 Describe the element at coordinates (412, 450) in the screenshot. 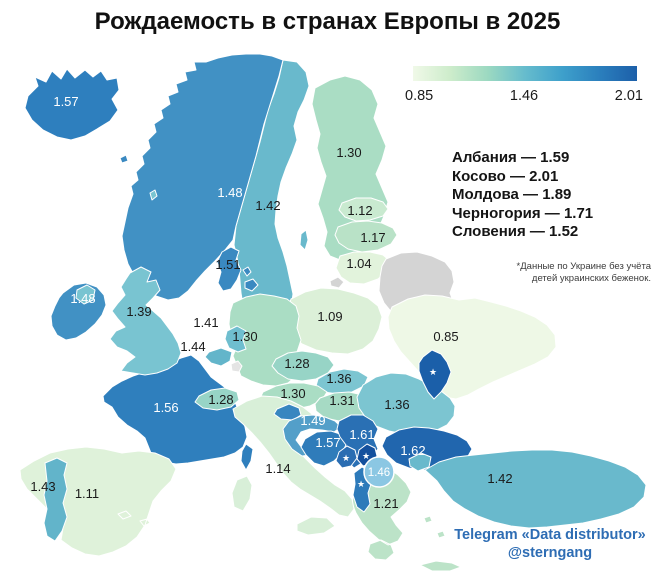

I see `label-bulgaria: 1.62` at that location.